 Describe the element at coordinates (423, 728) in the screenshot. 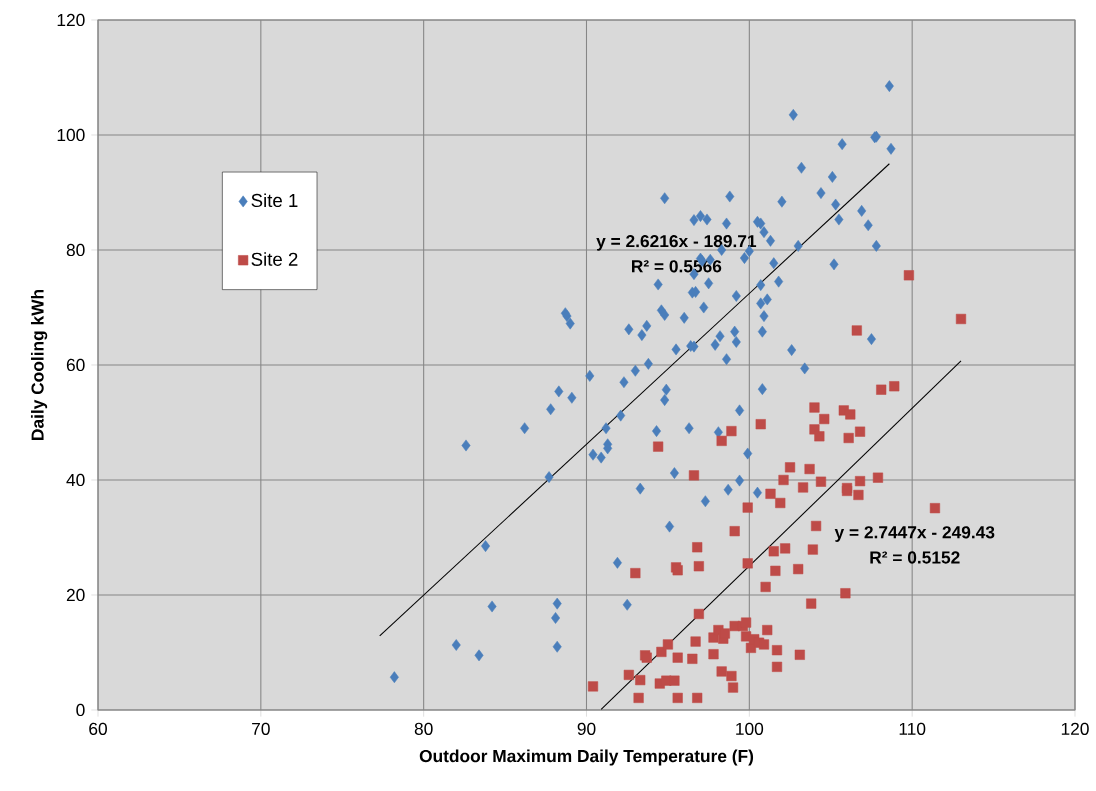

I see `x-tick-label: 80` at that location.